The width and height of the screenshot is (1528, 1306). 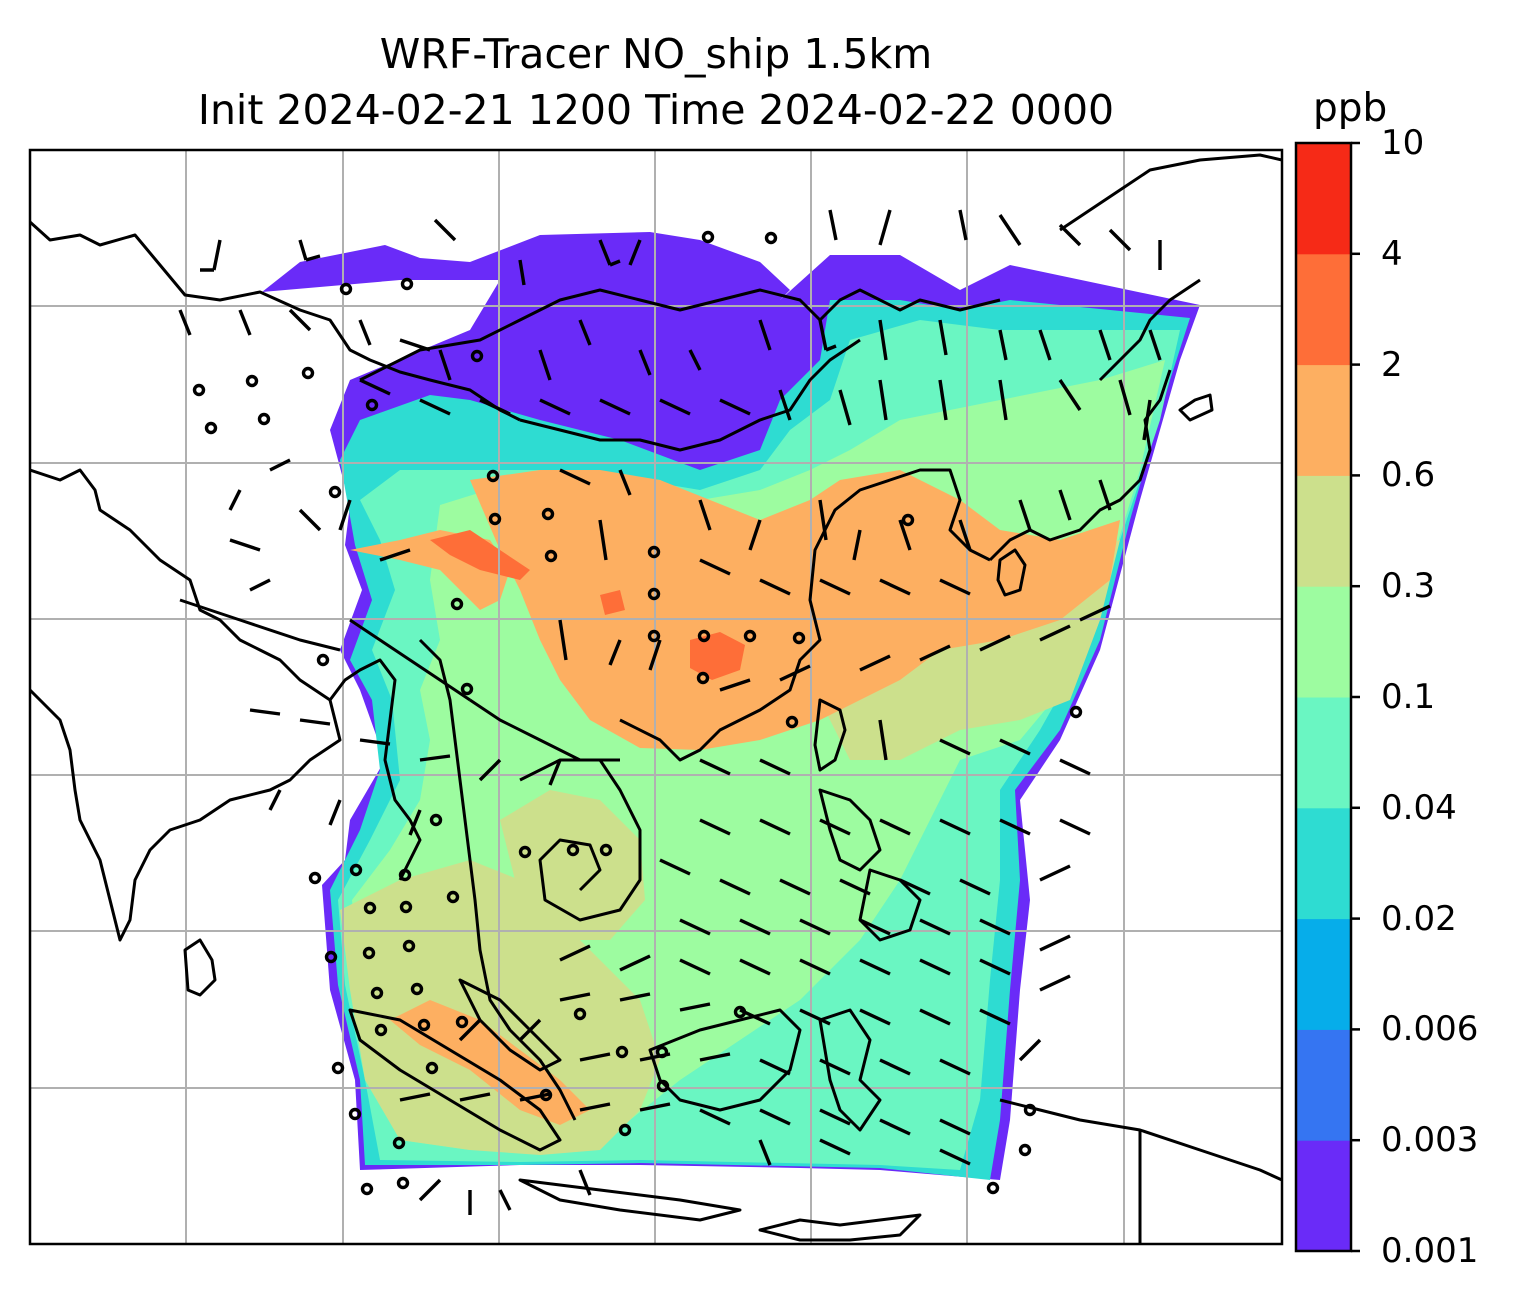 I want to click on coast-sulawesi, so click(x=850, y=1070).